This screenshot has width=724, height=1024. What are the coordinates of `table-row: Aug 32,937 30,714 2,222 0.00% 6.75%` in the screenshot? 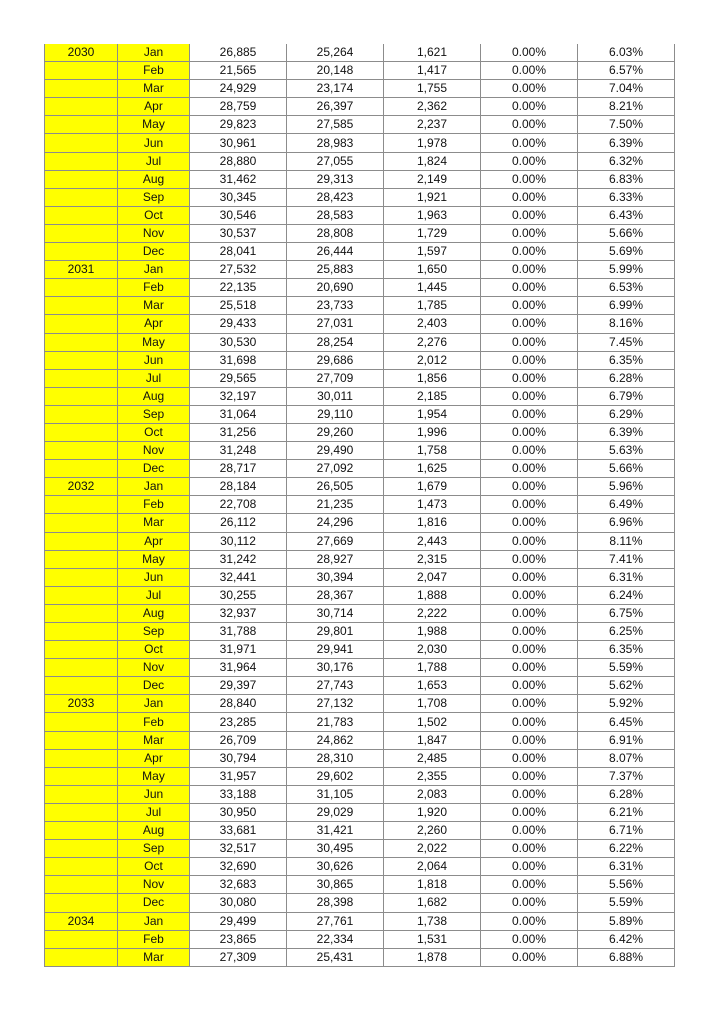 It's located at (359, 613).